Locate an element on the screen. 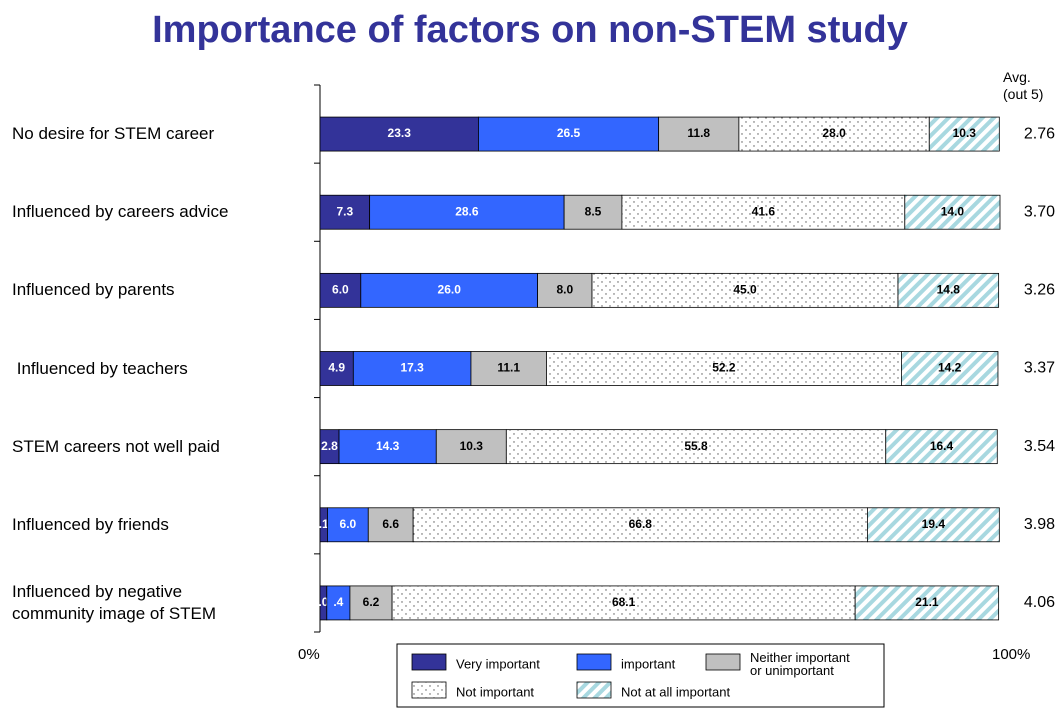 Image resolution: width=1061 pixels, height=711 pixels. x-tick-label: 0% is located at coordinates (309, 654).